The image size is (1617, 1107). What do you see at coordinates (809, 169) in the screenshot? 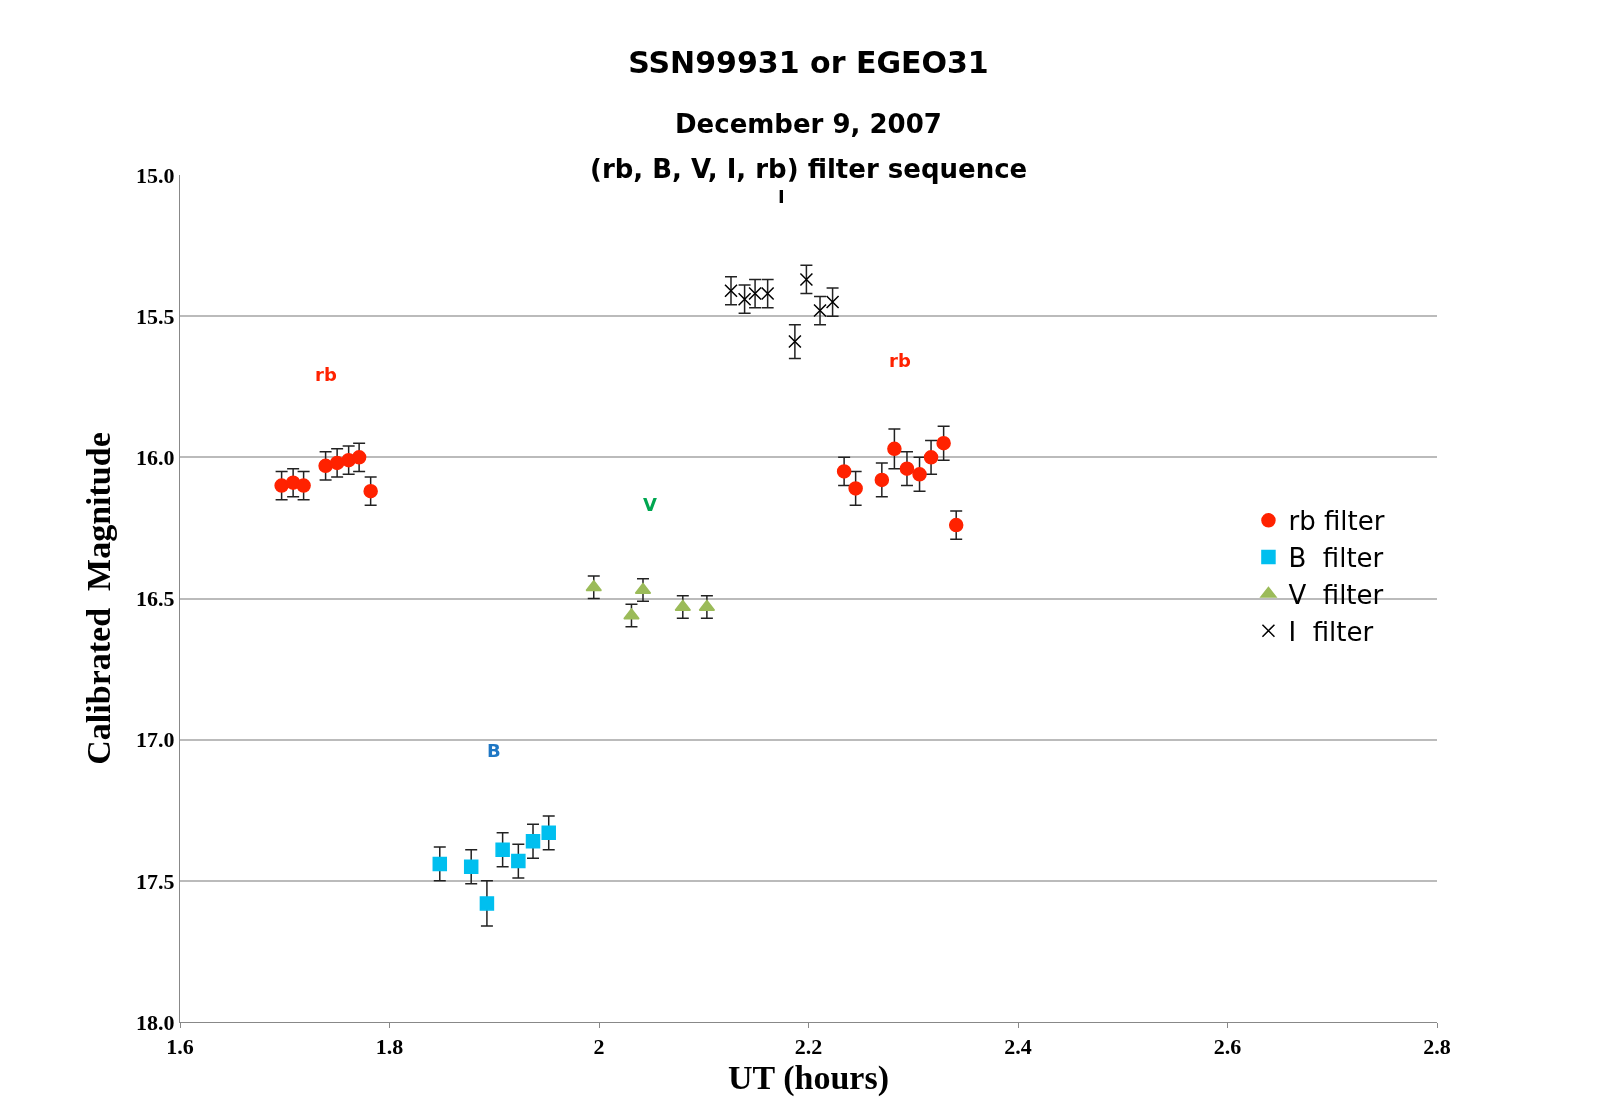
I see `annotation: (rb, B, V, I, rb) filter sequence` at bounding box center [809, 169].